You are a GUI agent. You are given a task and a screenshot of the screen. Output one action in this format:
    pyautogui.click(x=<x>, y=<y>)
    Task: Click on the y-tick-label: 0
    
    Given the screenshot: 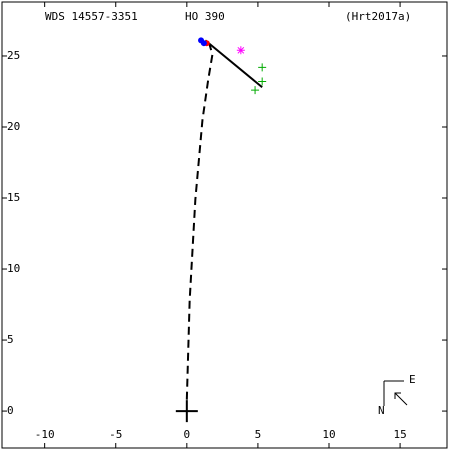 What is the action you would take?
    pyautogui.click(x=10, y=410)
    